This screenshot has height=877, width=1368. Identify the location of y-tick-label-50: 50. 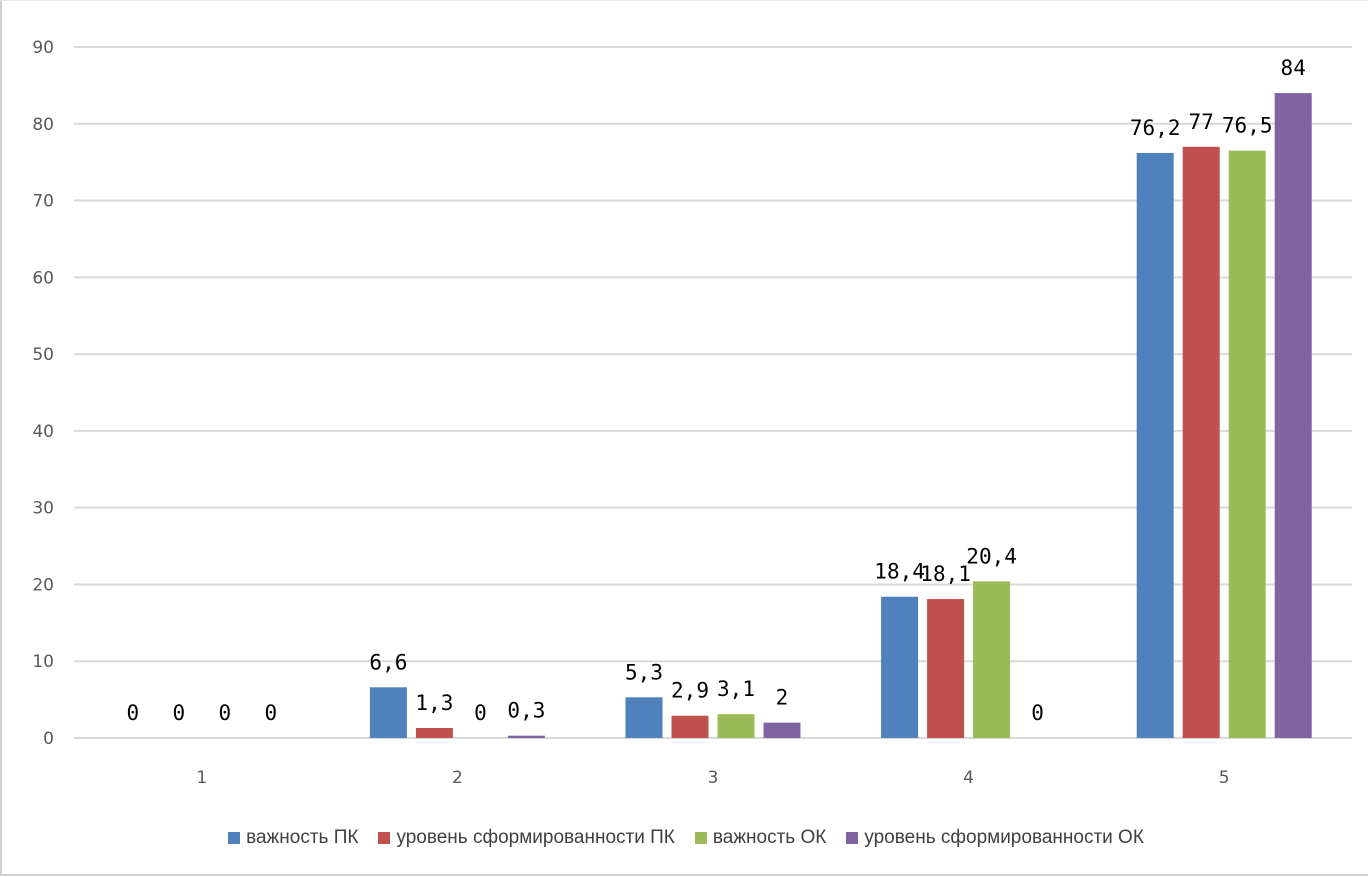
(43, 355).